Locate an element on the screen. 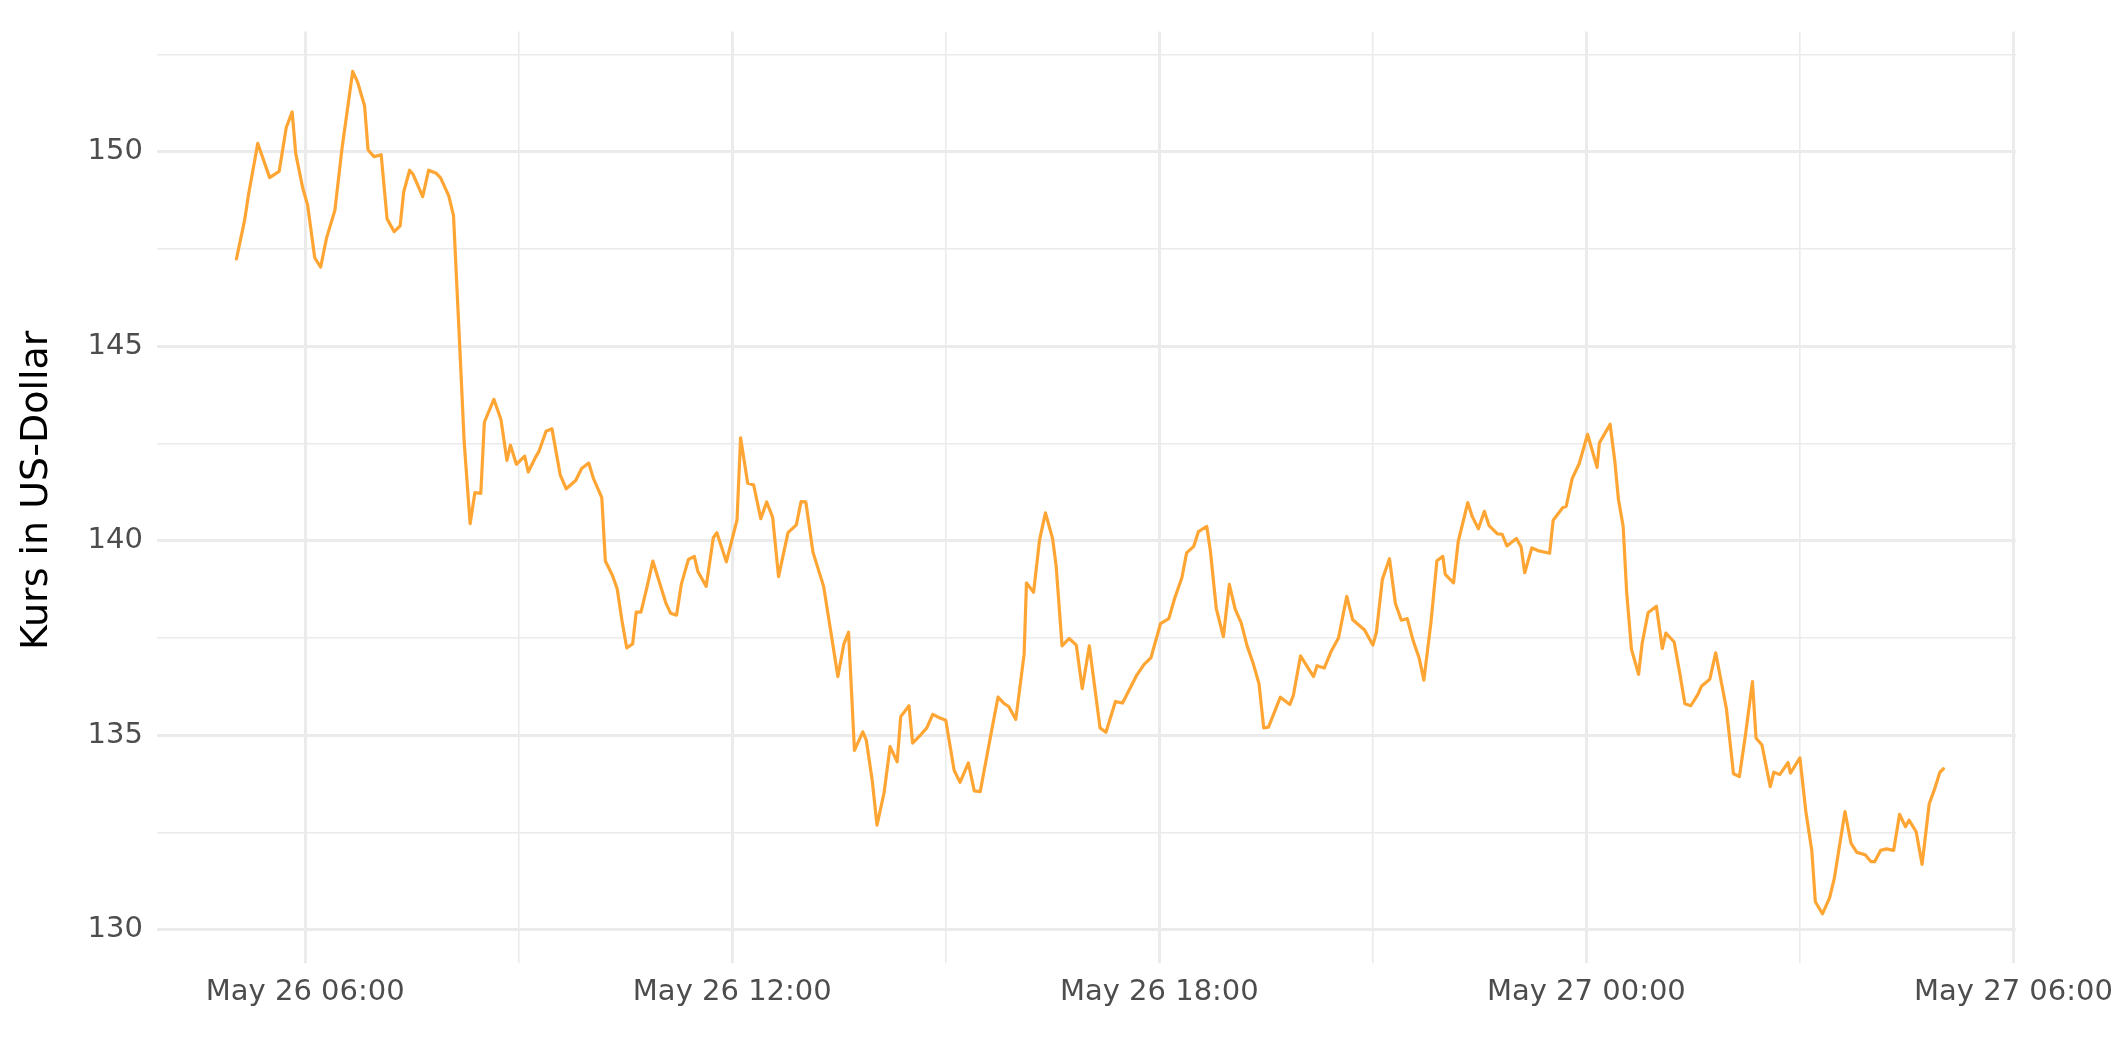 The width and height of the screenshot is (2125, 1062). y-tick-label: 140 is located at coordinates (115, 538).